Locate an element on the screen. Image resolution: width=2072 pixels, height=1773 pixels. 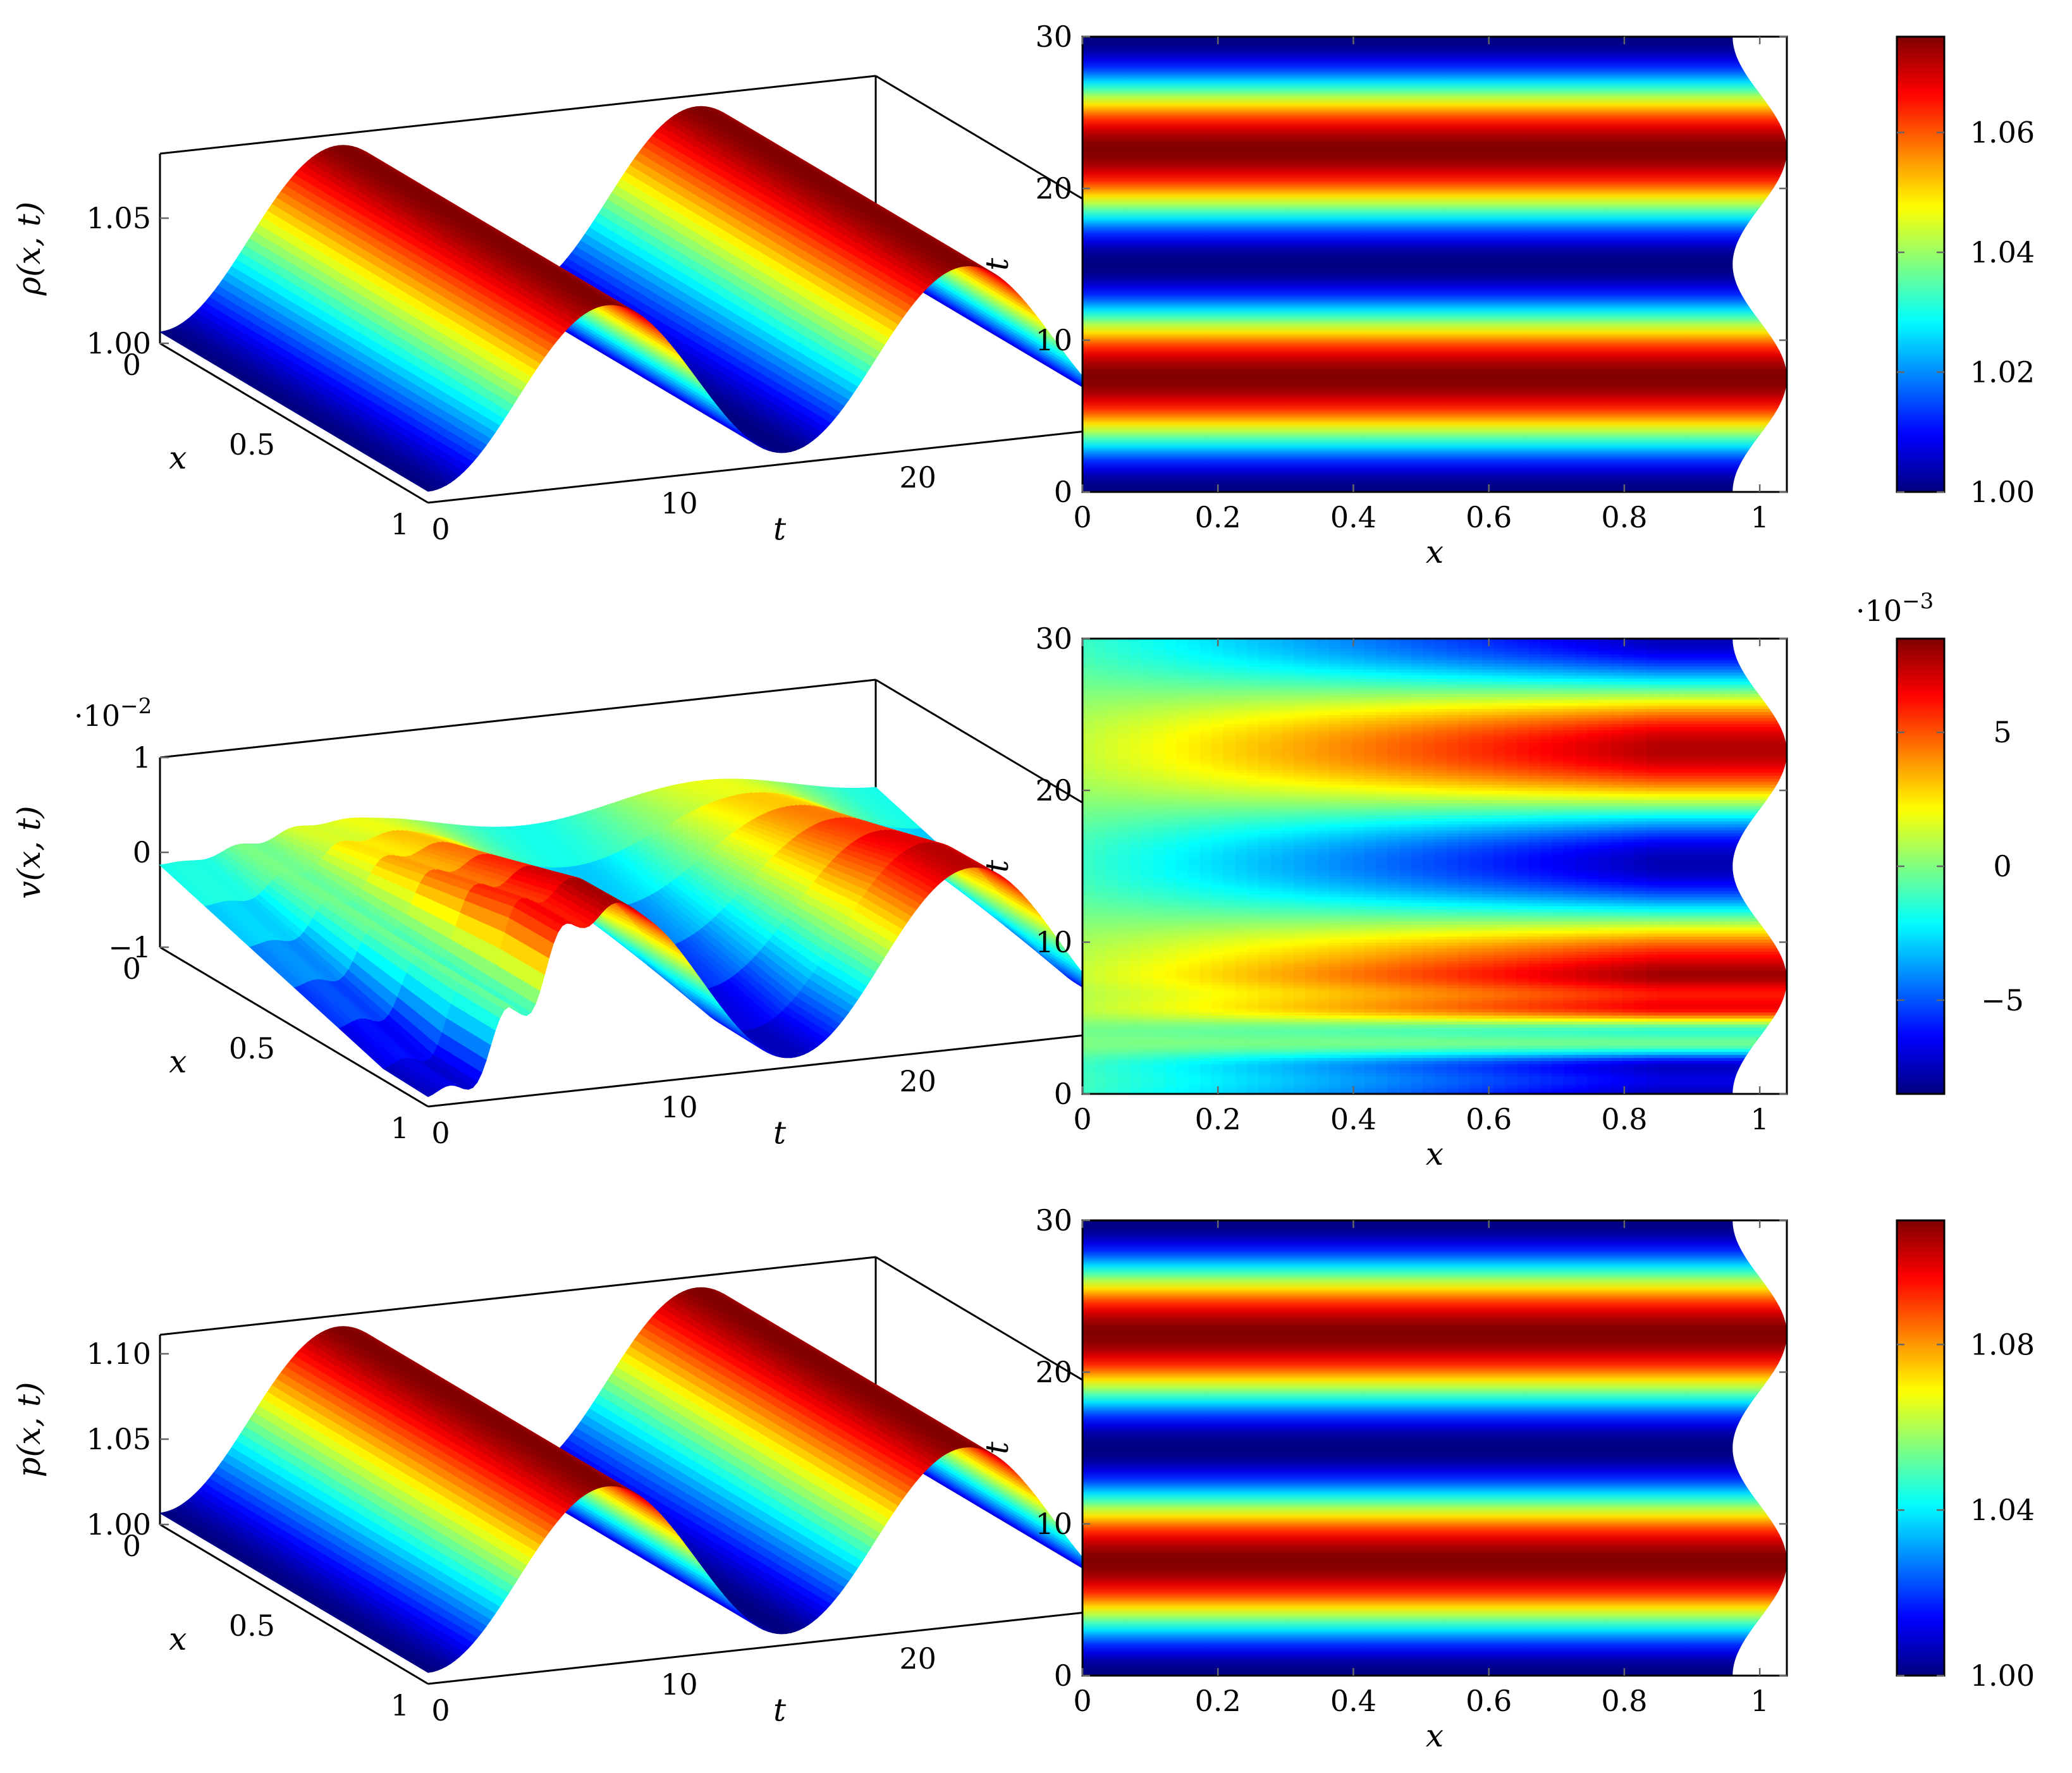
colorbar-multiplier: ·10−3 is located at coordinates (1895, 608).